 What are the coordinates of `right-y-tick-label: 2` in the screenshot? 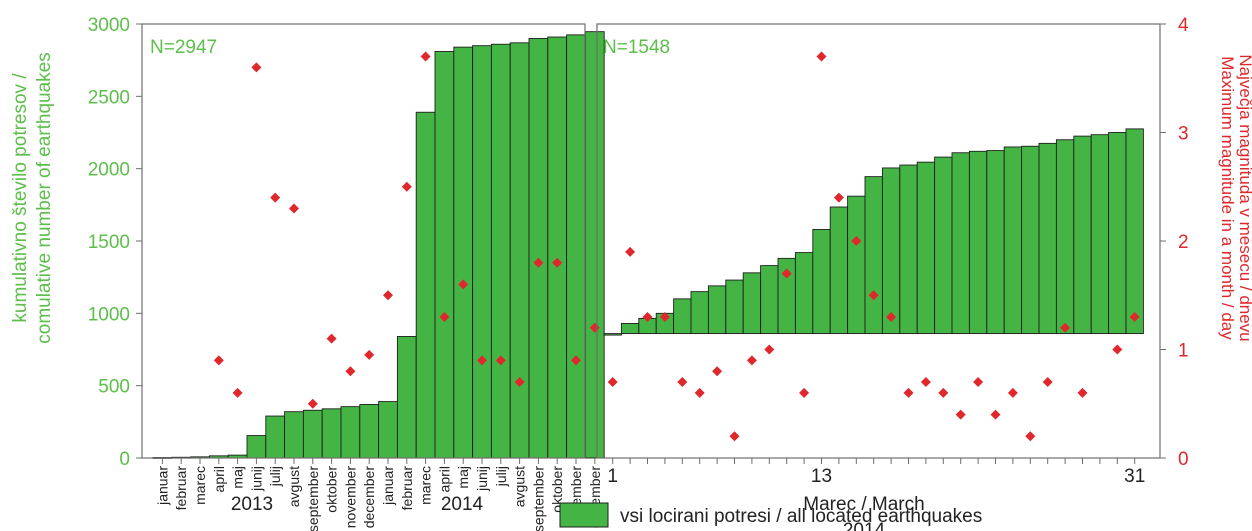 It's located at (1183, 242).